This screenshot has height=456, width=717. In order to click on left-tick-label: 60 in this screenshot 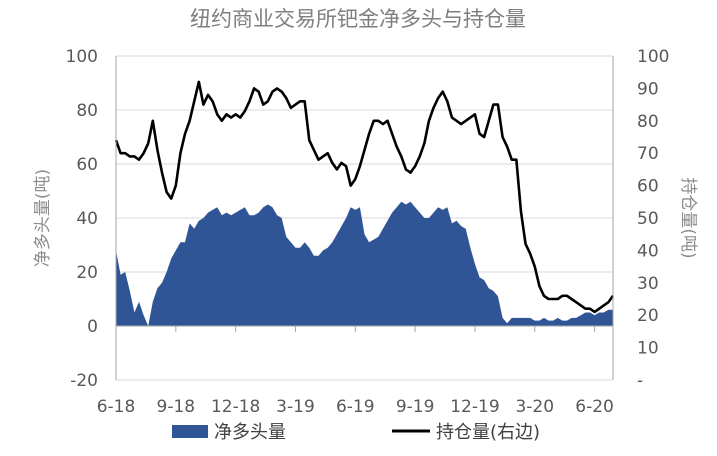, I will do `click(87, 165)`.